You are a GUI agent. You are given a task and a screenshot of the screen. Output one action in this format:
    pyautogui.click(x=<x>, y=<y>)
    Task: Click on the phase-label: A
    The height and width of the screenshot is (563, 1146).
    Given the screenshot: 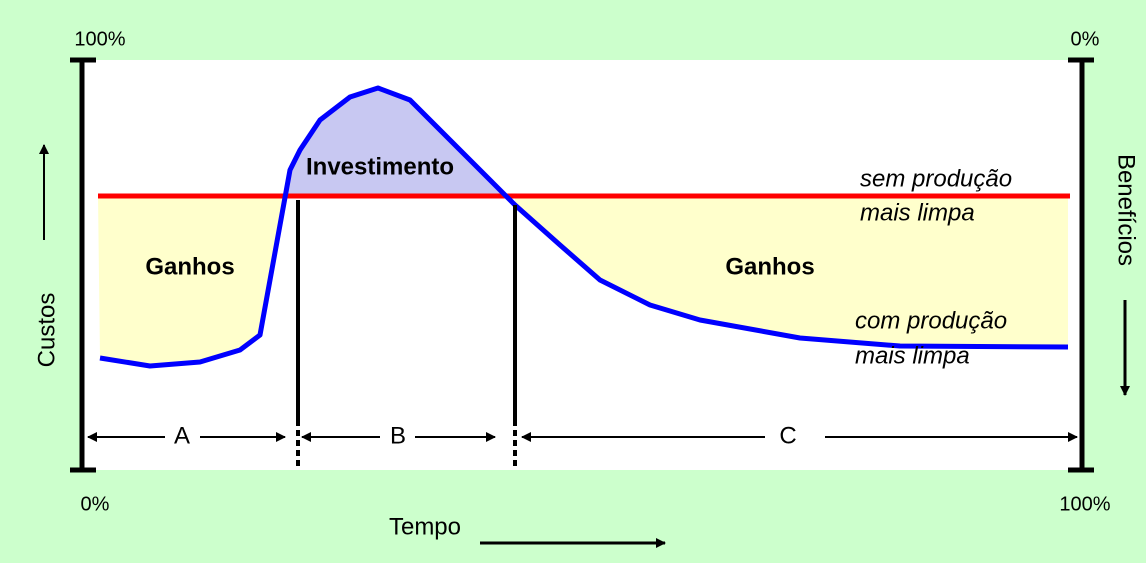 What is the action you would take?
    pyautogui.click(x=182, y=435)
    